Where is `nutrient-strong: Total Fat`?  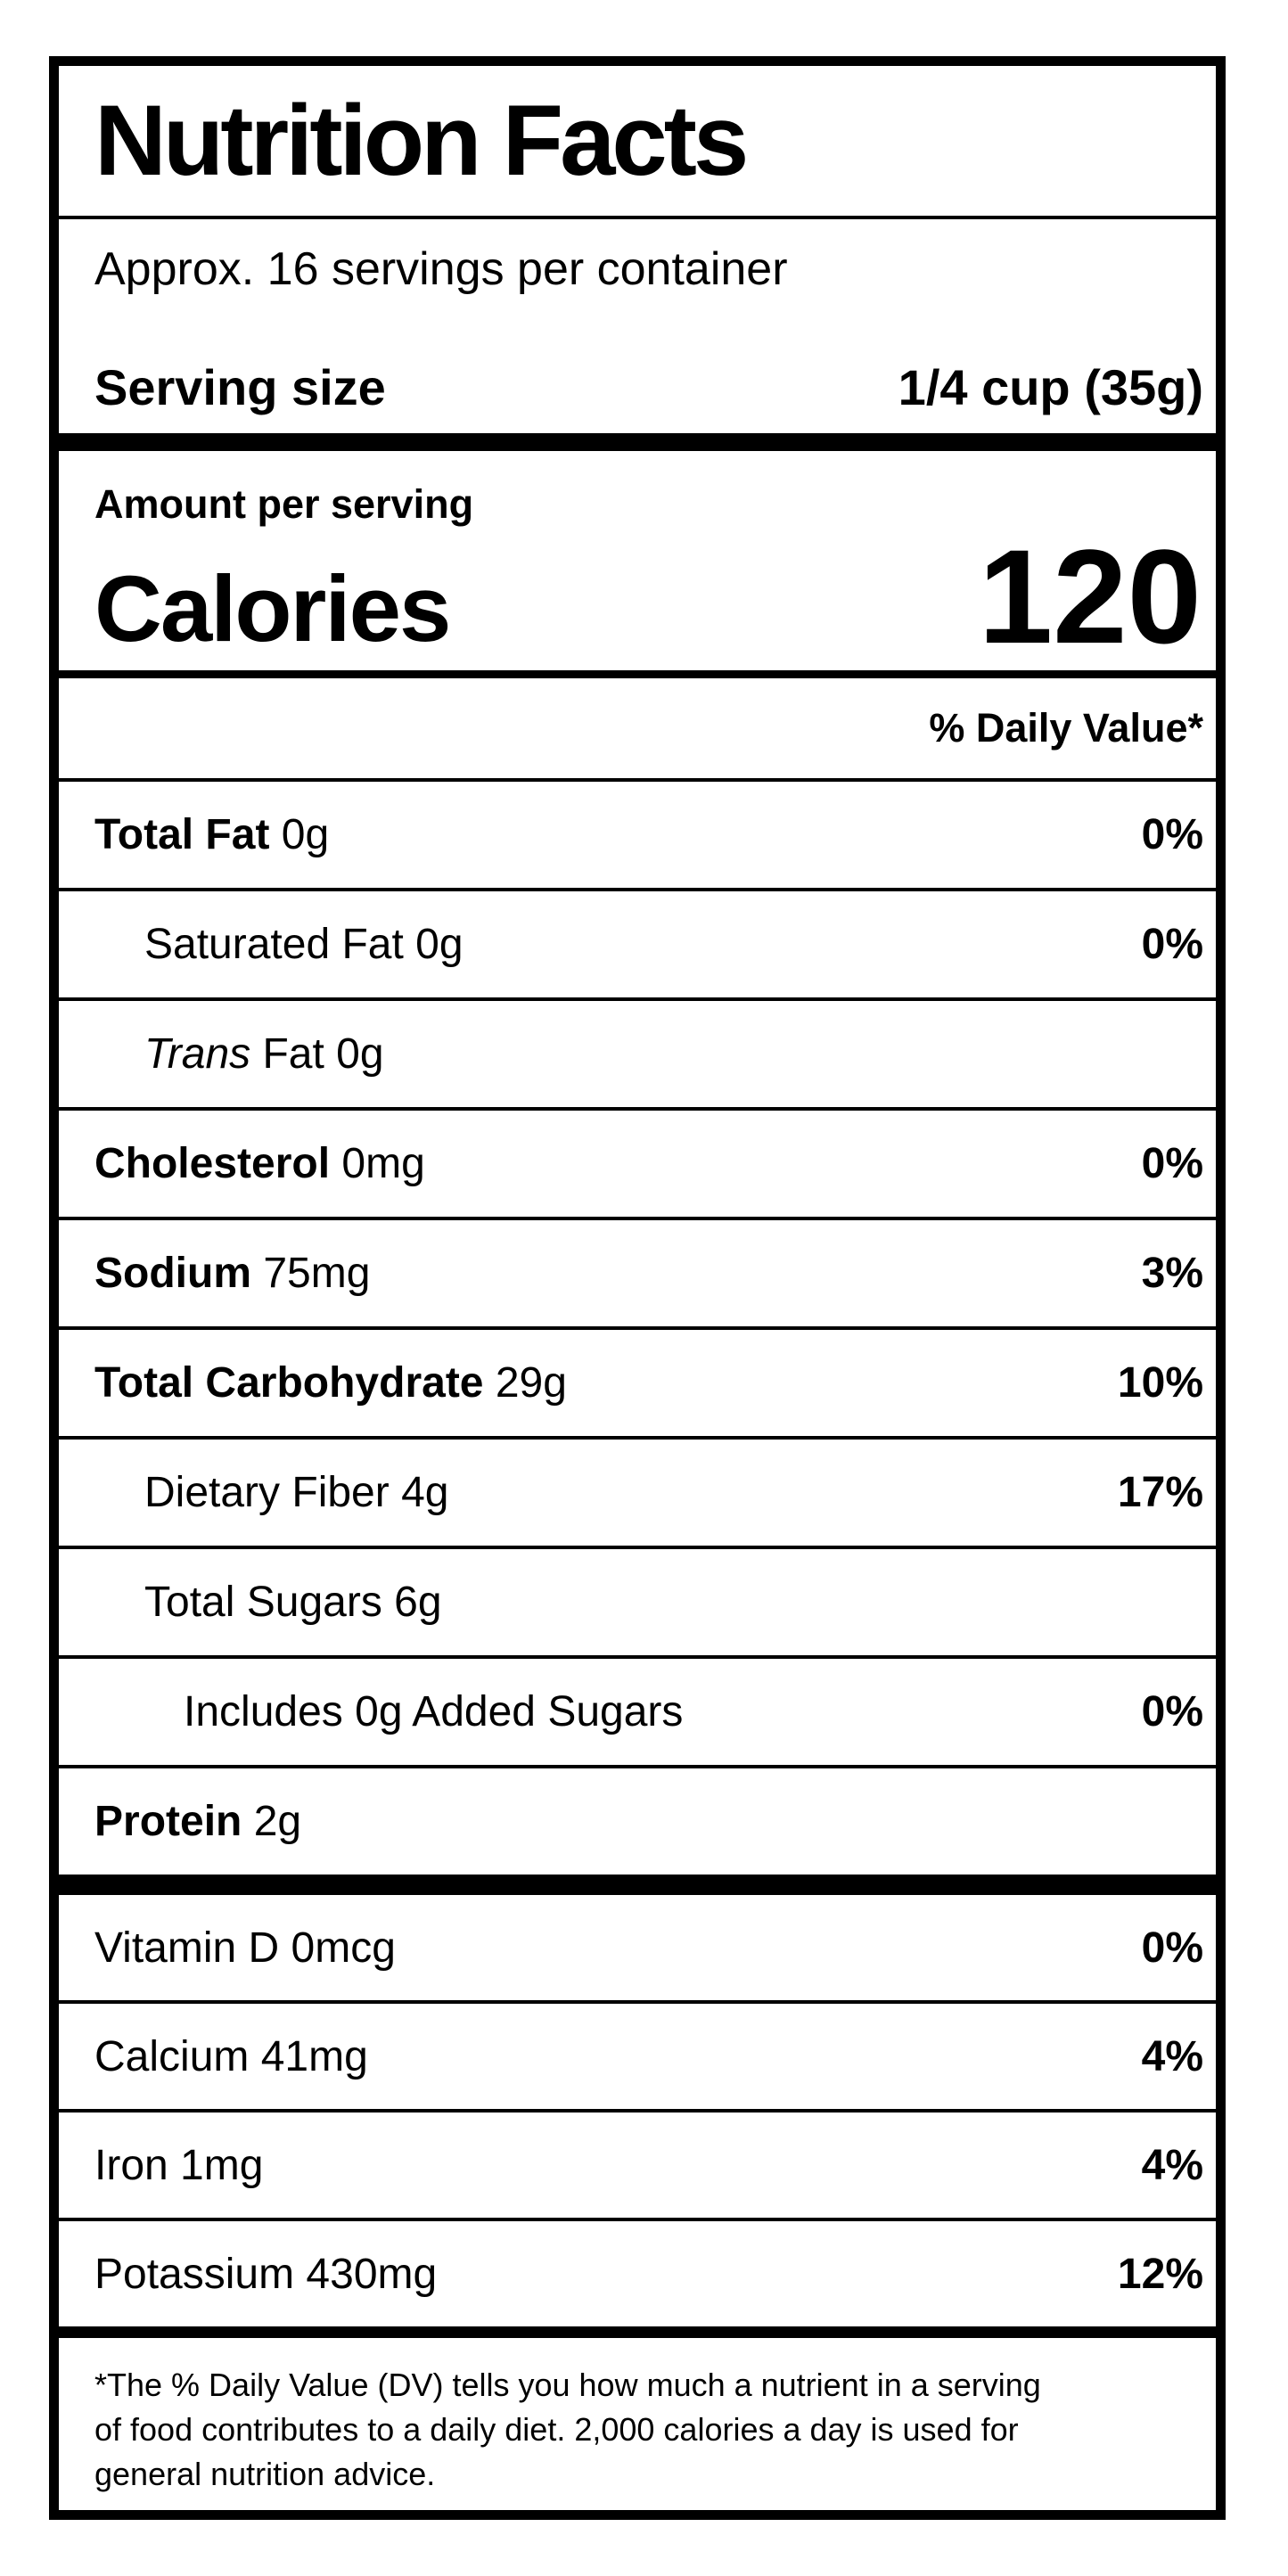
nutrient-strong: Total Fat is located at coordinates (182, 835).